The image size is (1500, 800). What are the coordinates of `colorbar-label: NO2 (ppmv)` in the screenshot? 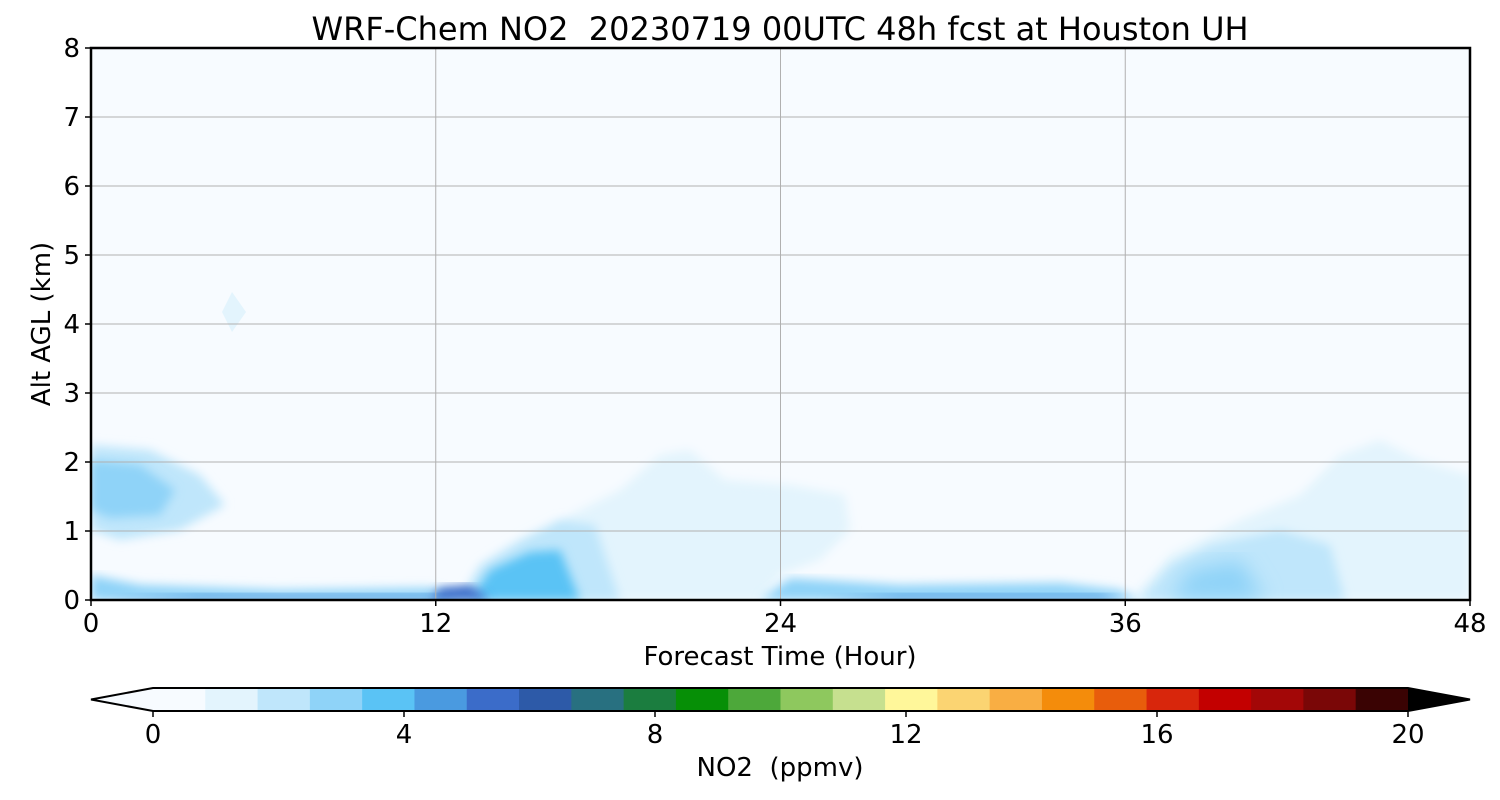 It's located at (780, 768).